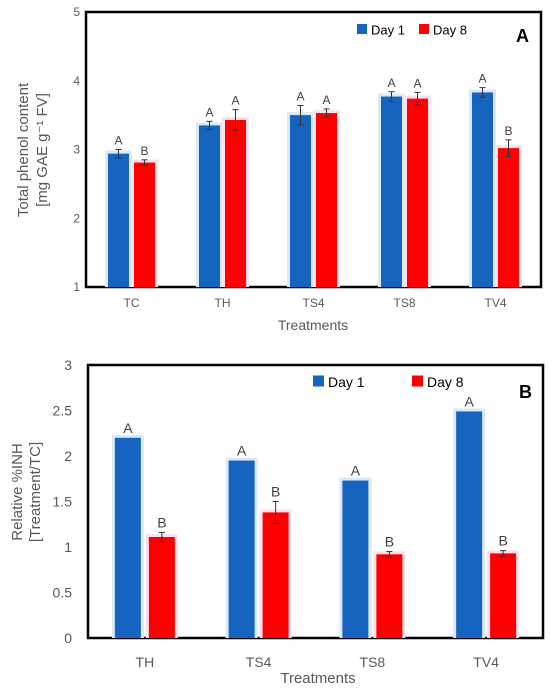 This screenshot has width=550, height=690. What do you see at coordinates (76, 12) in the screenshot?
I see `panel-a-y-tick-label: 5` at bounding box center [76, 12].